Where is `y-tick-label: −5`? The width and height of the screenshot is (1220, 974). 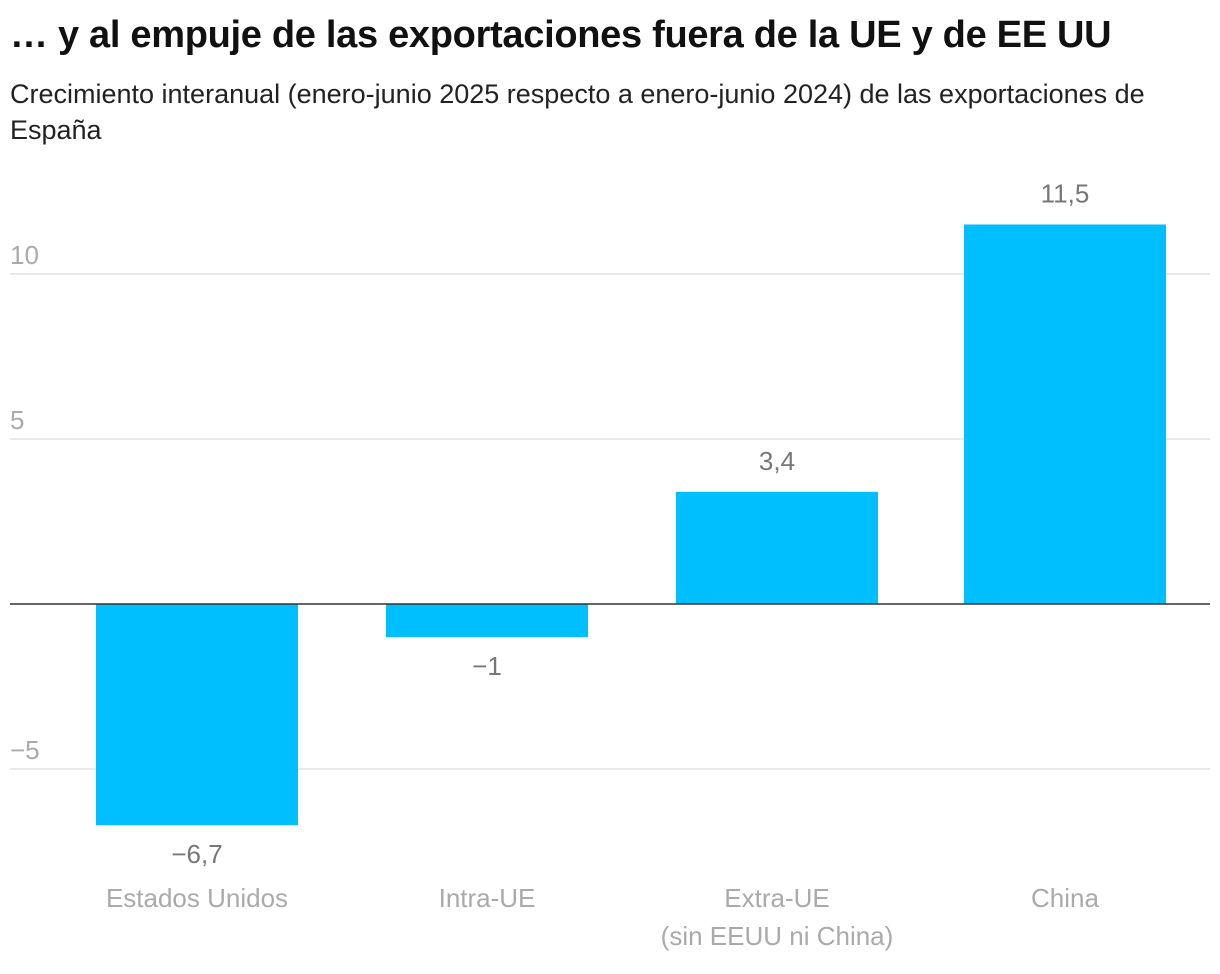 y-tick-label: −5 is located at coordinates (25, 750).